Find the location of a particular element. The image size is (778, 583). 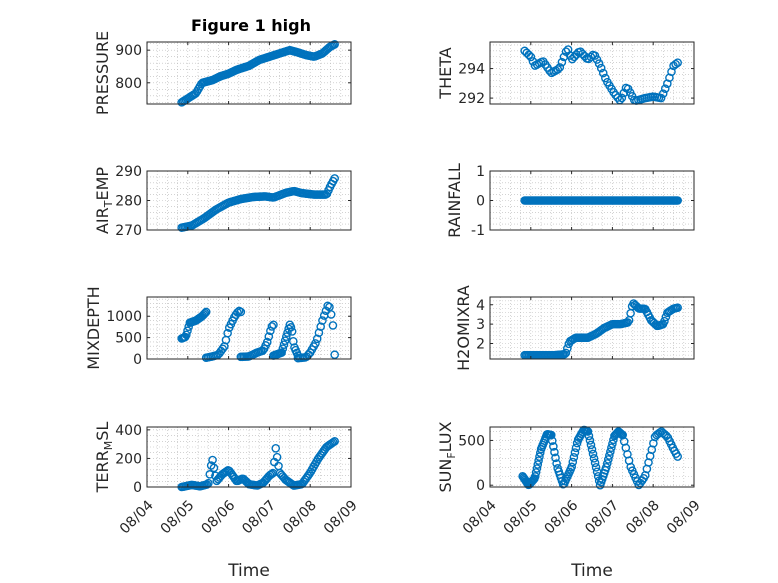

terr_msl-y-axis-label: TERRMSL is located at coordinates (104, 458).